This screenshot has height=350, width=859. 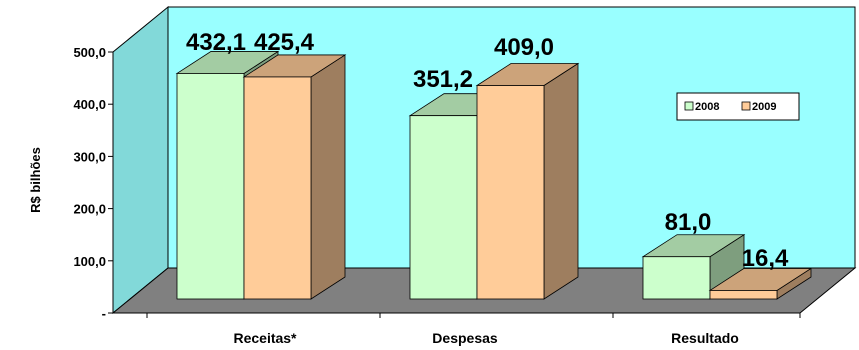 I want to click on y-tick-label: 100,0, so click(x=89, y=261).